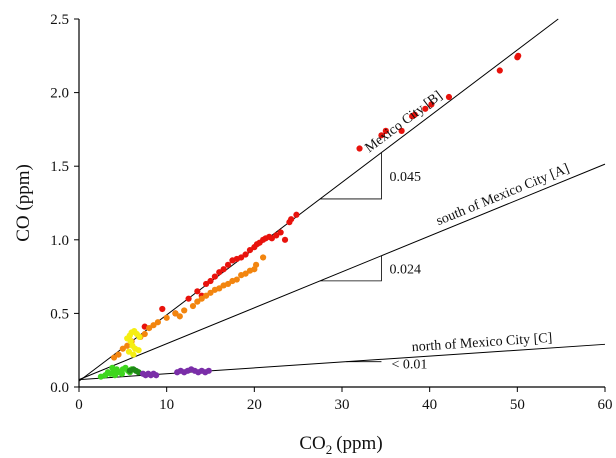 The image size is (616, 458). Describe the element at coordinates (403, 122) in the screenshot. I see `fit-line-label: Mexico City [B]` at that location.